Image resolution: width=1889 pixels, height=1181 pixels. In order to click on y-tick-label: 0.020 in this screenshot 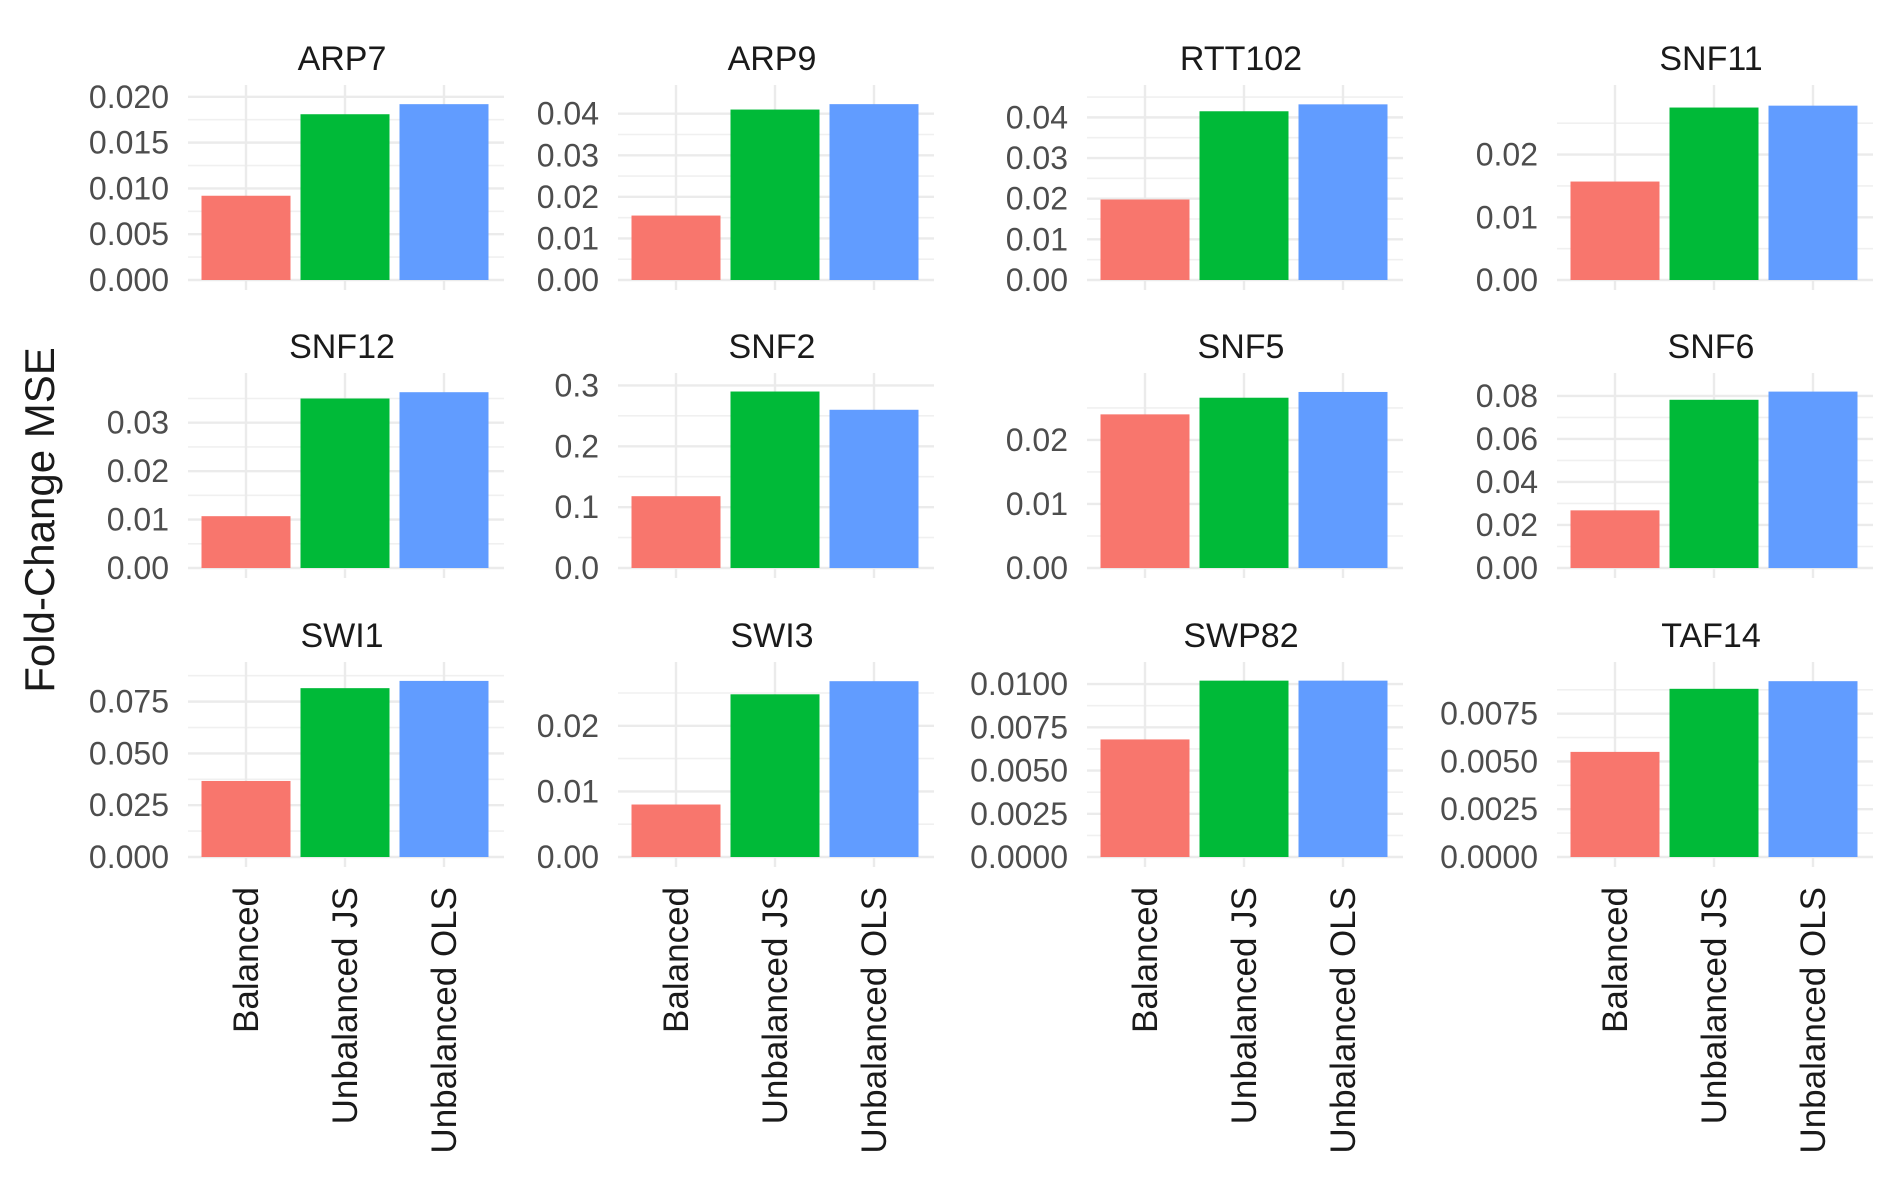, I will do `click(129, 97)`.